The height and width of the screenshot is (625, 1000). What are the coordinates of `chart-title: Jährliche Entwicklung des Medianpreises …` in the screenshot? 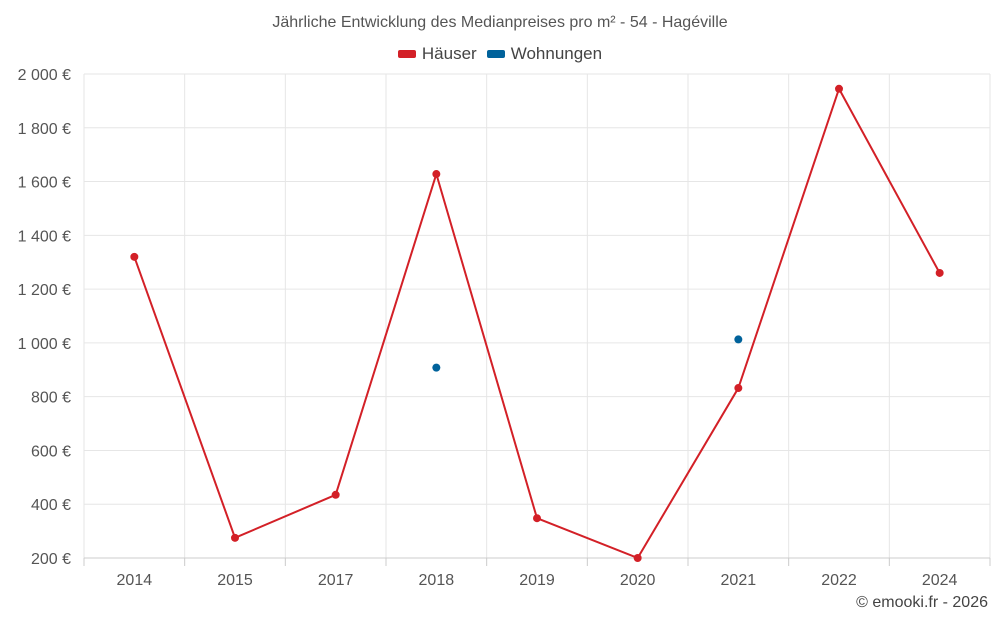 It's located at (500, 22).